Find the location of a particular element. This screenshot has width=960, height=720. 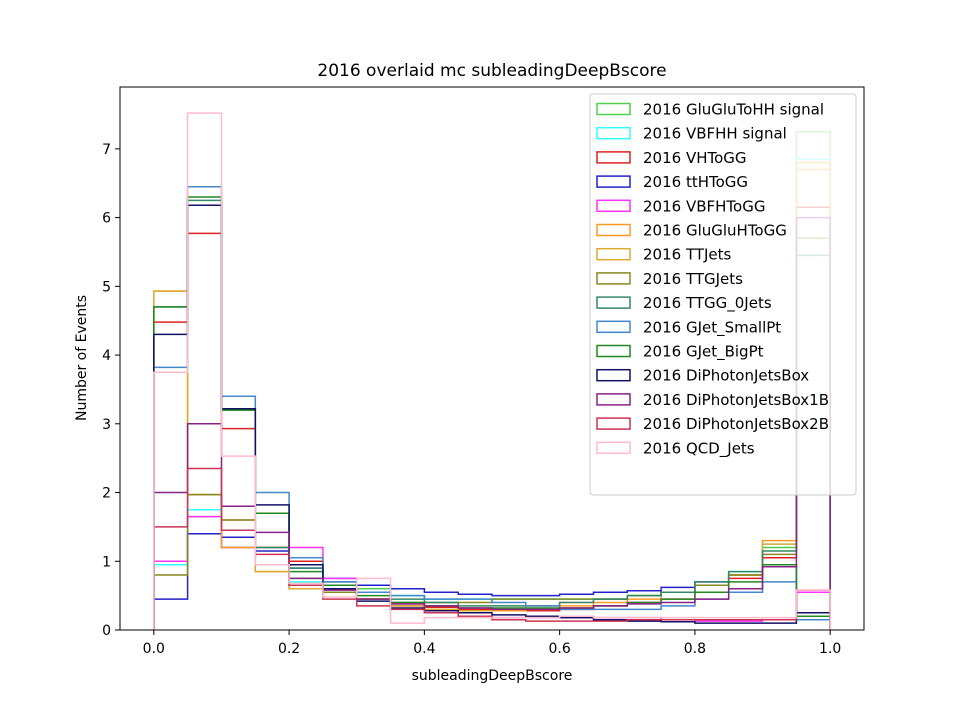

y-axis-label: Number of Events is located at coordinates (82, 358).